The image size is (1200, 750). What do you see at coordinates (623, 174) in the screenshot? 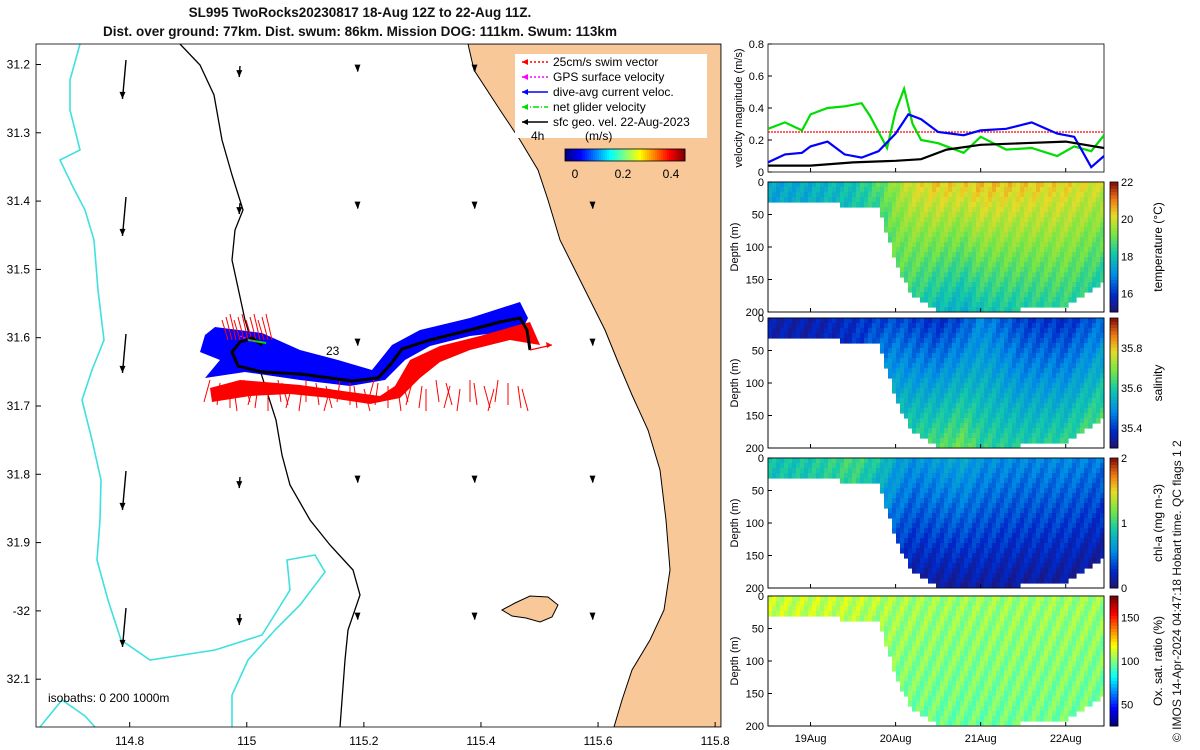
I see `colorbar-tick-label: 0.2` at bounding box center [623, 174].